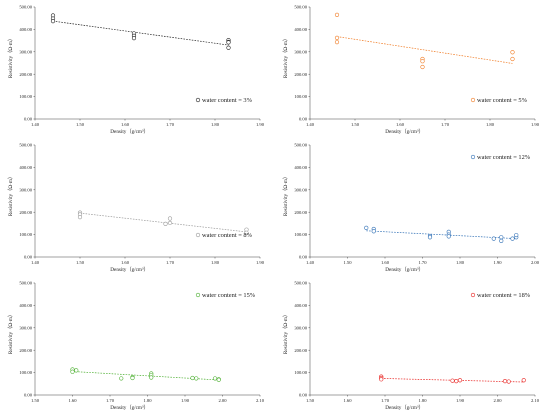 The height and width of the screenshot is (415, 550). What do you see at coordinates (535, 400) in the screenshot?
I see `x-tick-label: 2.10` at bounding box center [535, 400].